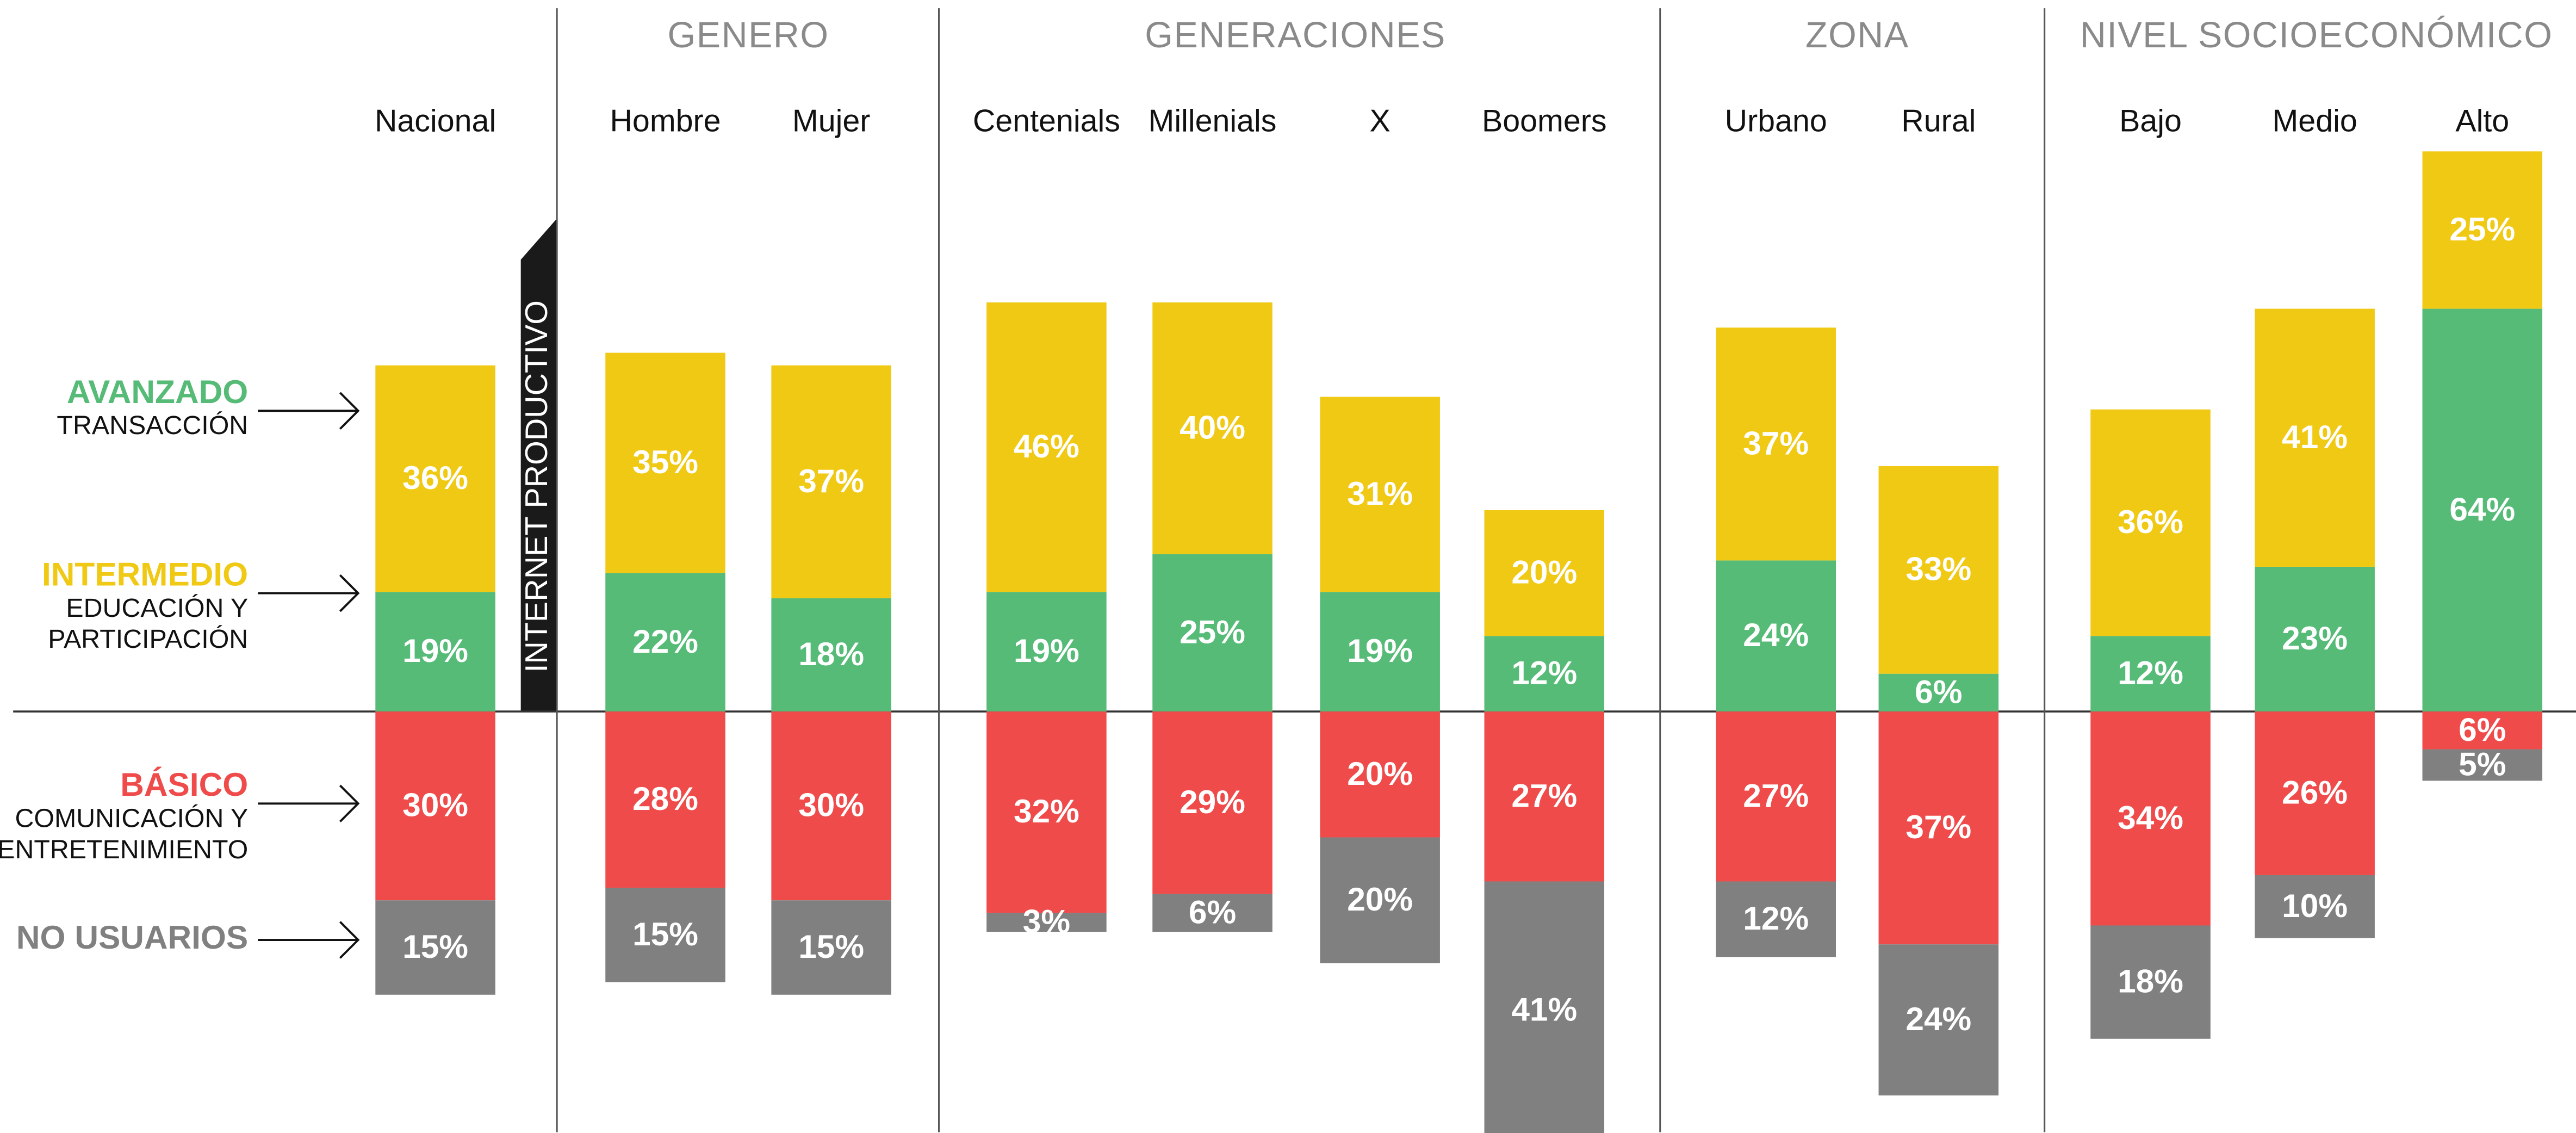 The width and height of the screenshot is (2576, 1133). I want to click on category-label: X, so click(1380, 121).